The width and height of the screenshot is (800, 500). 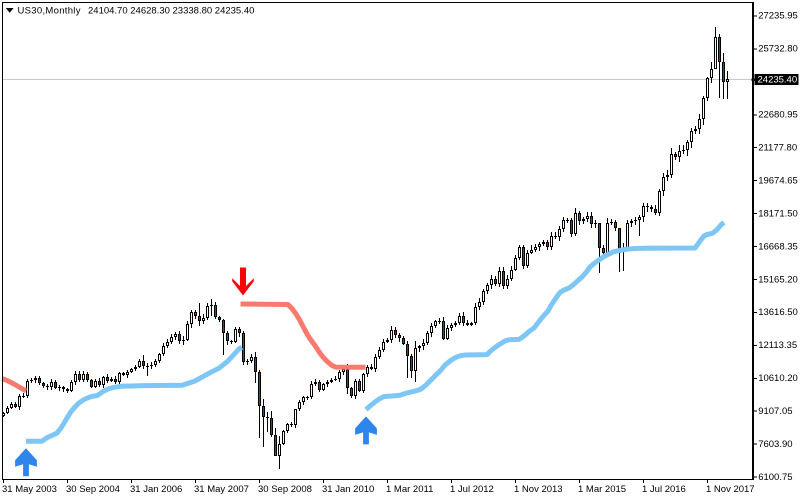 I want to click on svg-text: 24235.40, so click(x=778, y=80).